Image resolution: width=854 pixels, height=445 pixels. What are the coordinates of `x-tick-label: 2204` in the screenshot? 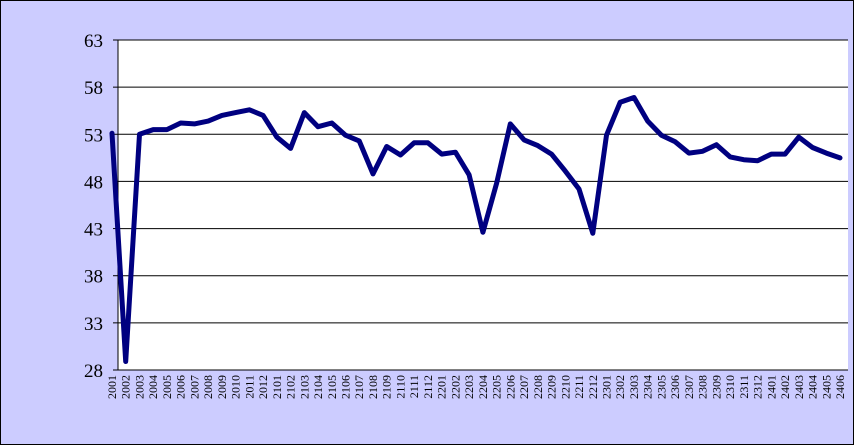 It's located at (483, 387).